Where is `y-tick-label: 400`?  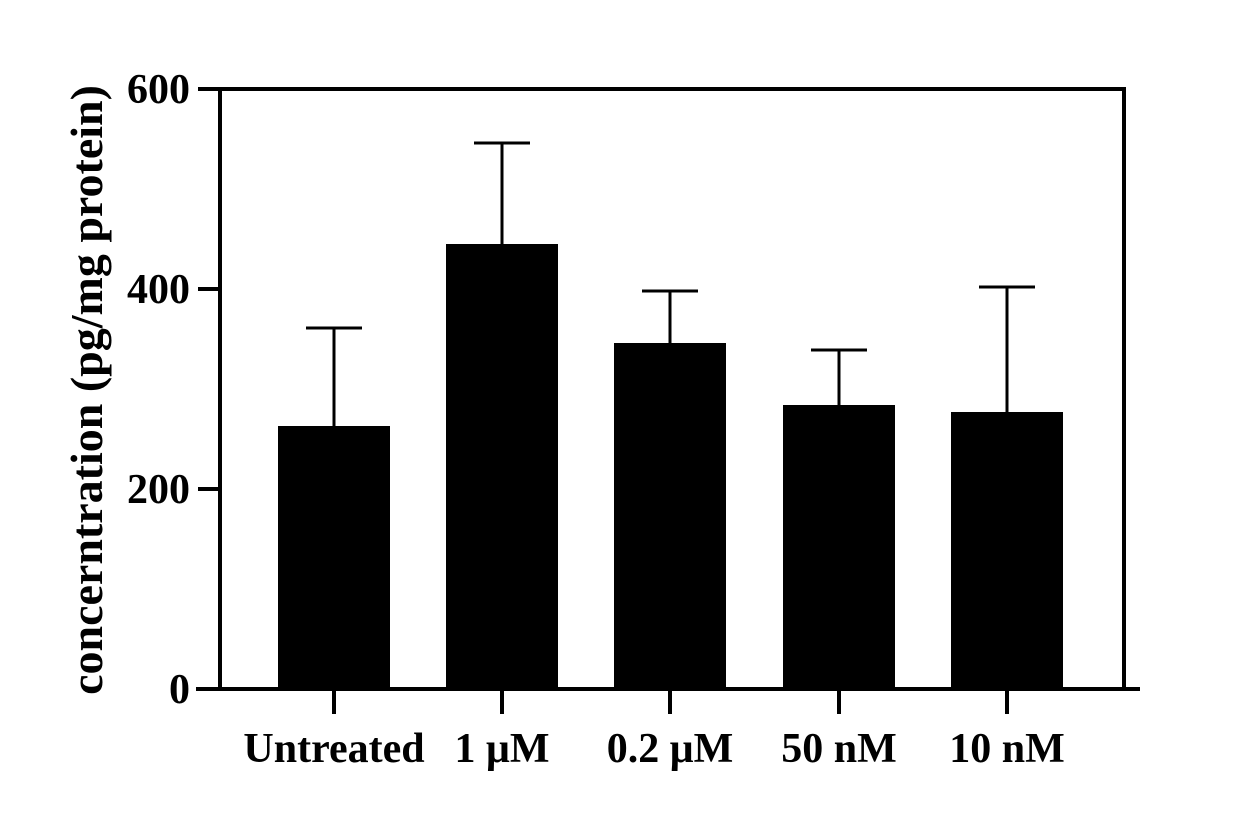
y-tick-label: 400 is located at coordinates (158, 290).